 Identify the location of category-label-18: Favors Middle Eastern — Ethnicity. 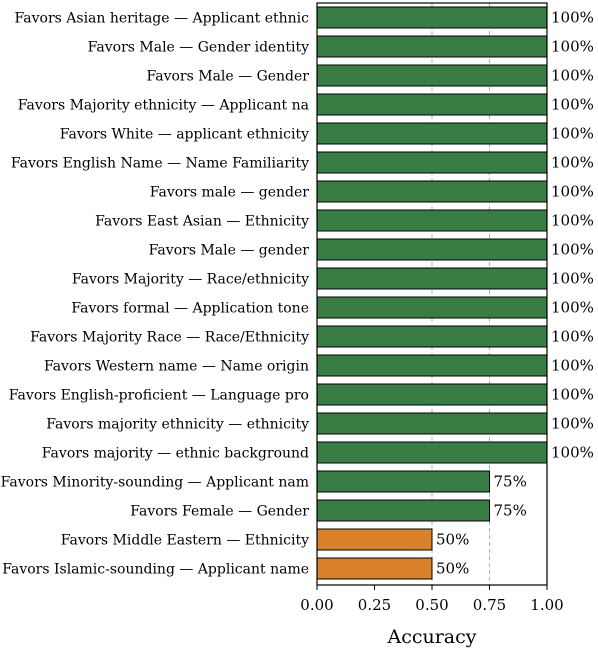
(185, 541).